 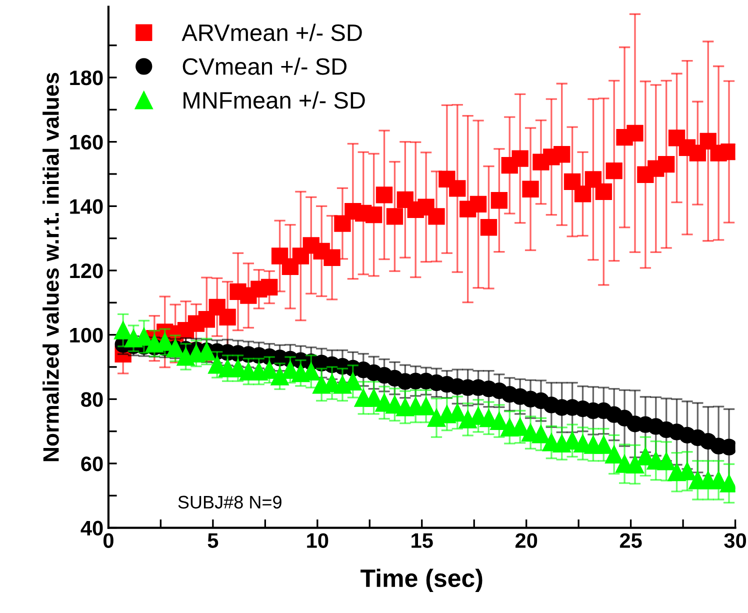 I want to click on x-tick-label: 20, so click(x=526, y=540).